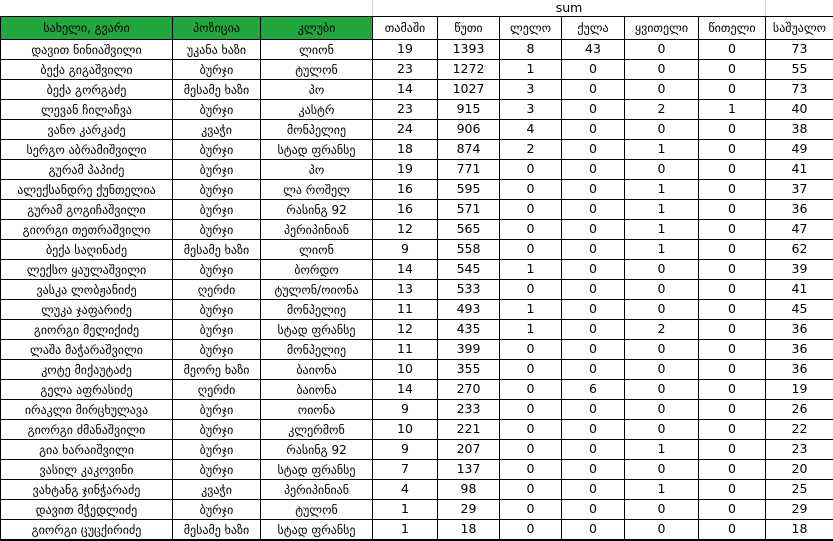  Describe the element at coordinates (216, 389) in the screenshot. I see `cell-position: ღერძი` at that location.